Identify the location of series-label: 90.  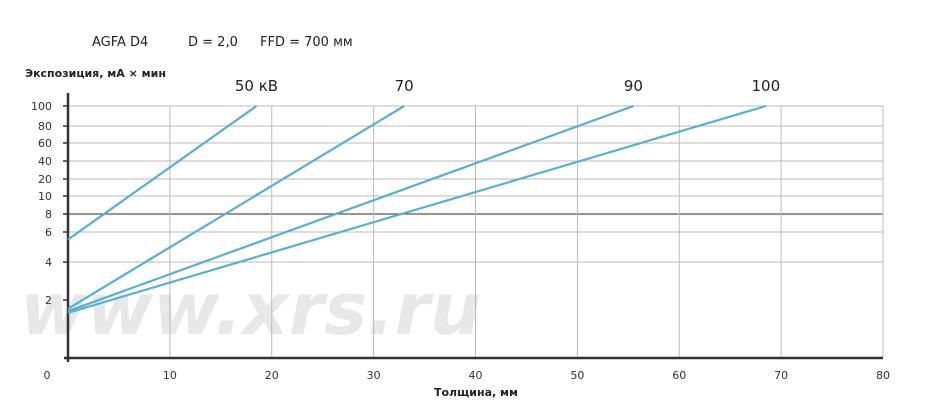
(633, 86).